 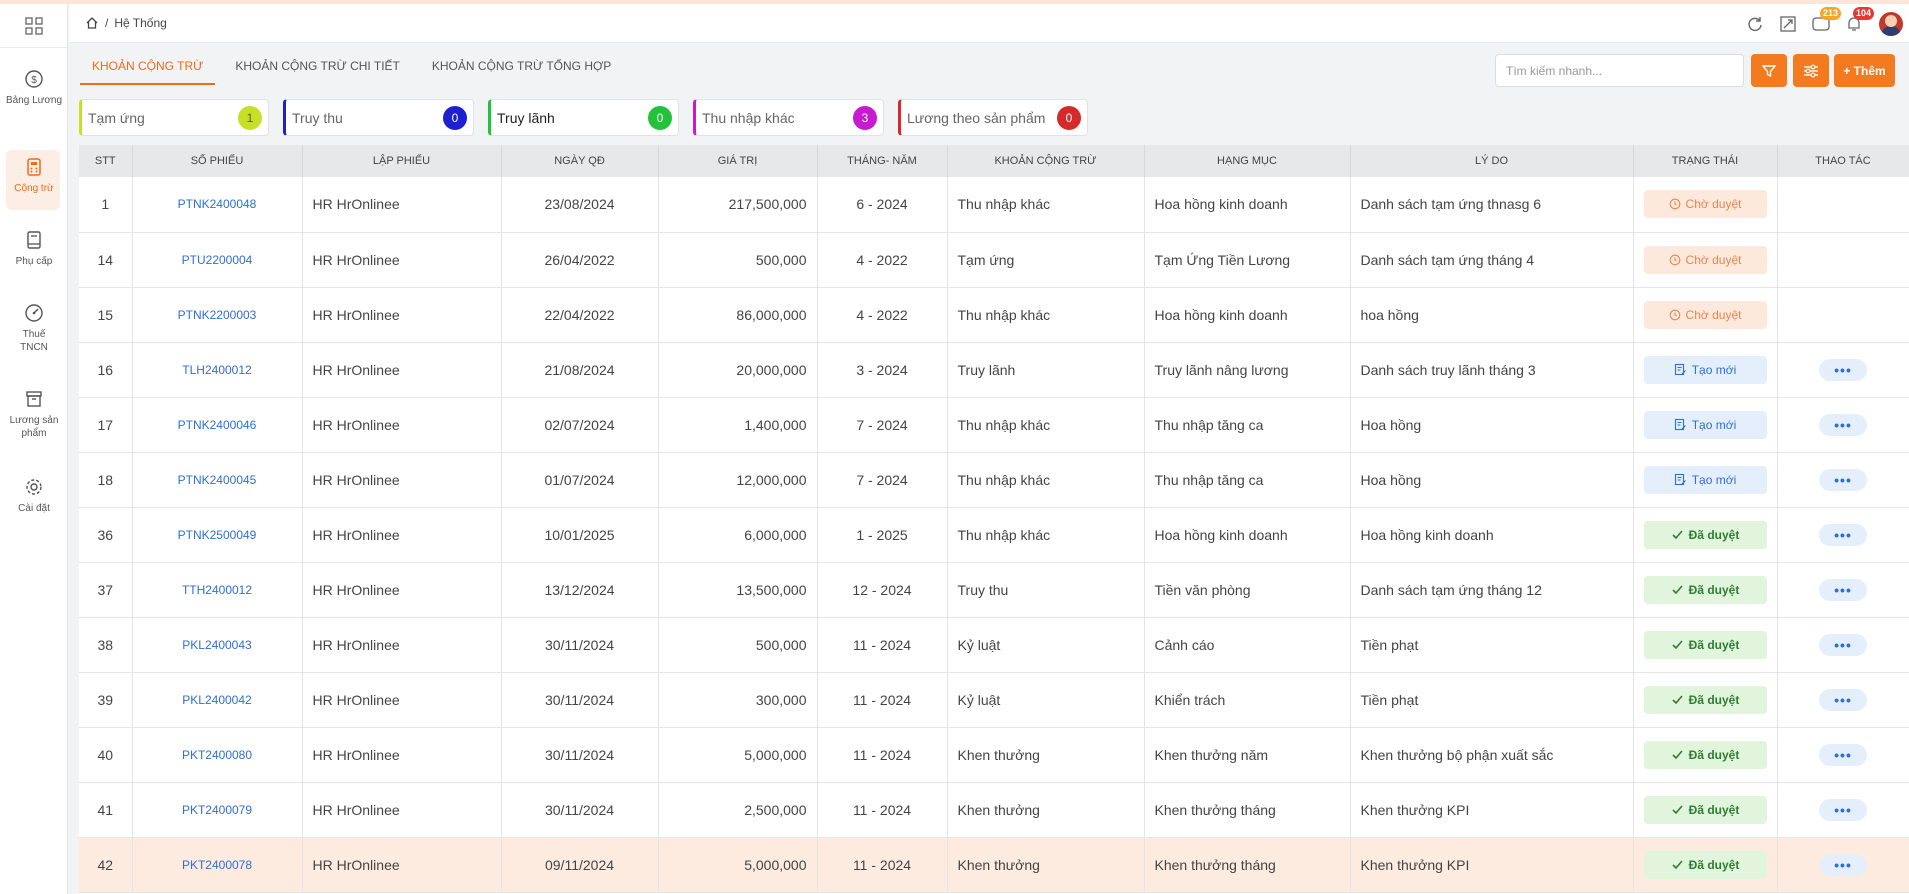 What do you see at coordinates (317, 66) in the screenshot?
I see `tab-khoan-cong-tru-chi-tiet: KHOẢN CỘNG TRỪ CHI TIẾT` at bounding box center [317, 66].